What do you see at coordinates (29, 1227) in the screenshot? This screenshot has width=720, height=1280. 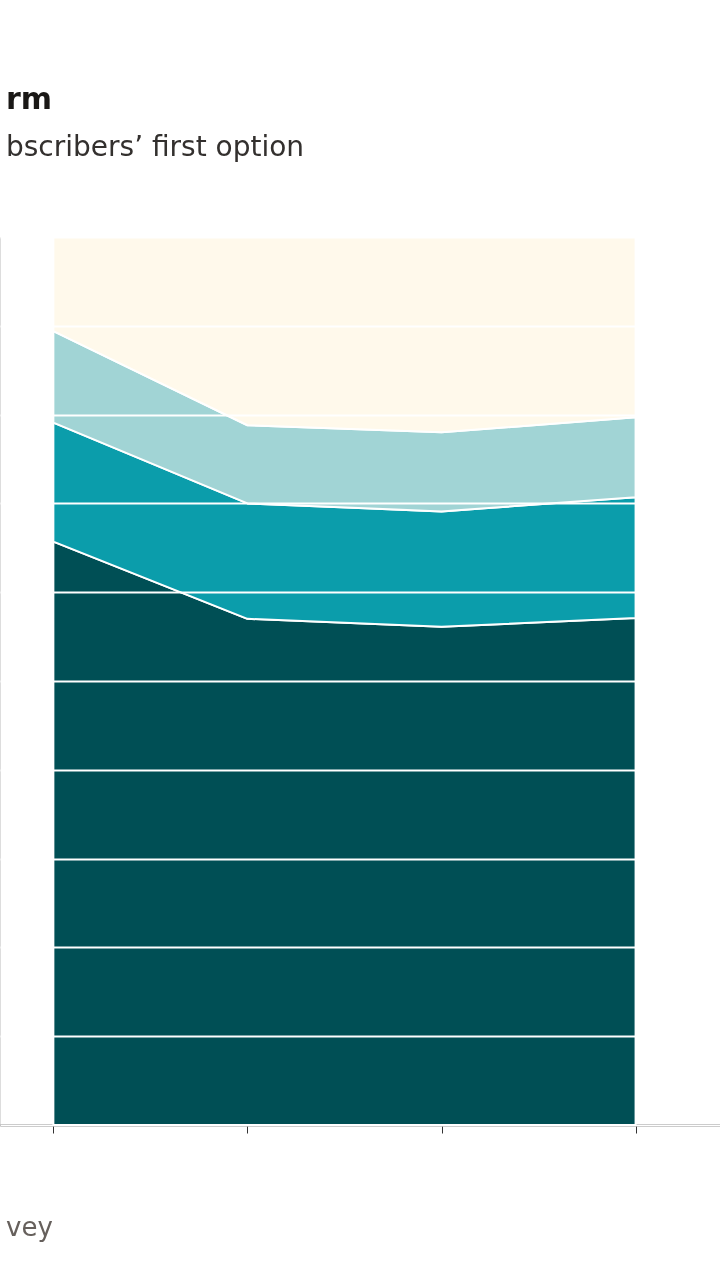 I see `text: vey` at bounding box center [29, 1227].